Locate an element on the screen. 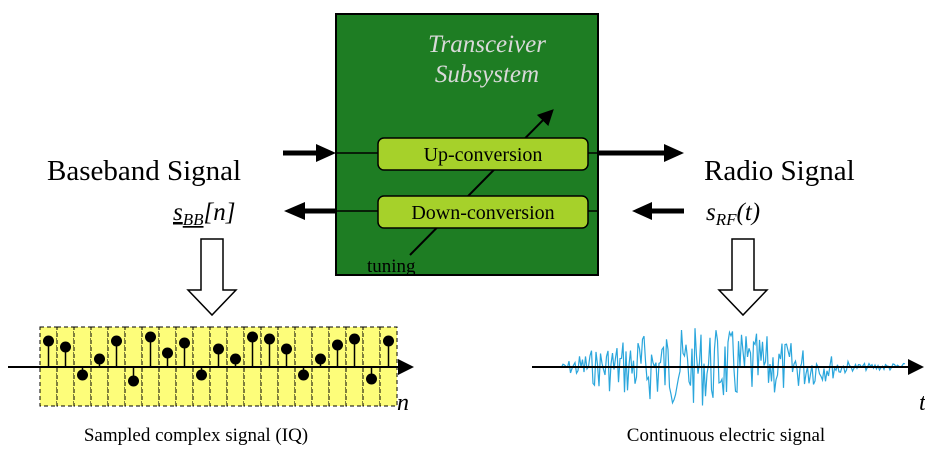 The image size is (925, 450). baseband-axis-head is located at coordinates (406, 367).